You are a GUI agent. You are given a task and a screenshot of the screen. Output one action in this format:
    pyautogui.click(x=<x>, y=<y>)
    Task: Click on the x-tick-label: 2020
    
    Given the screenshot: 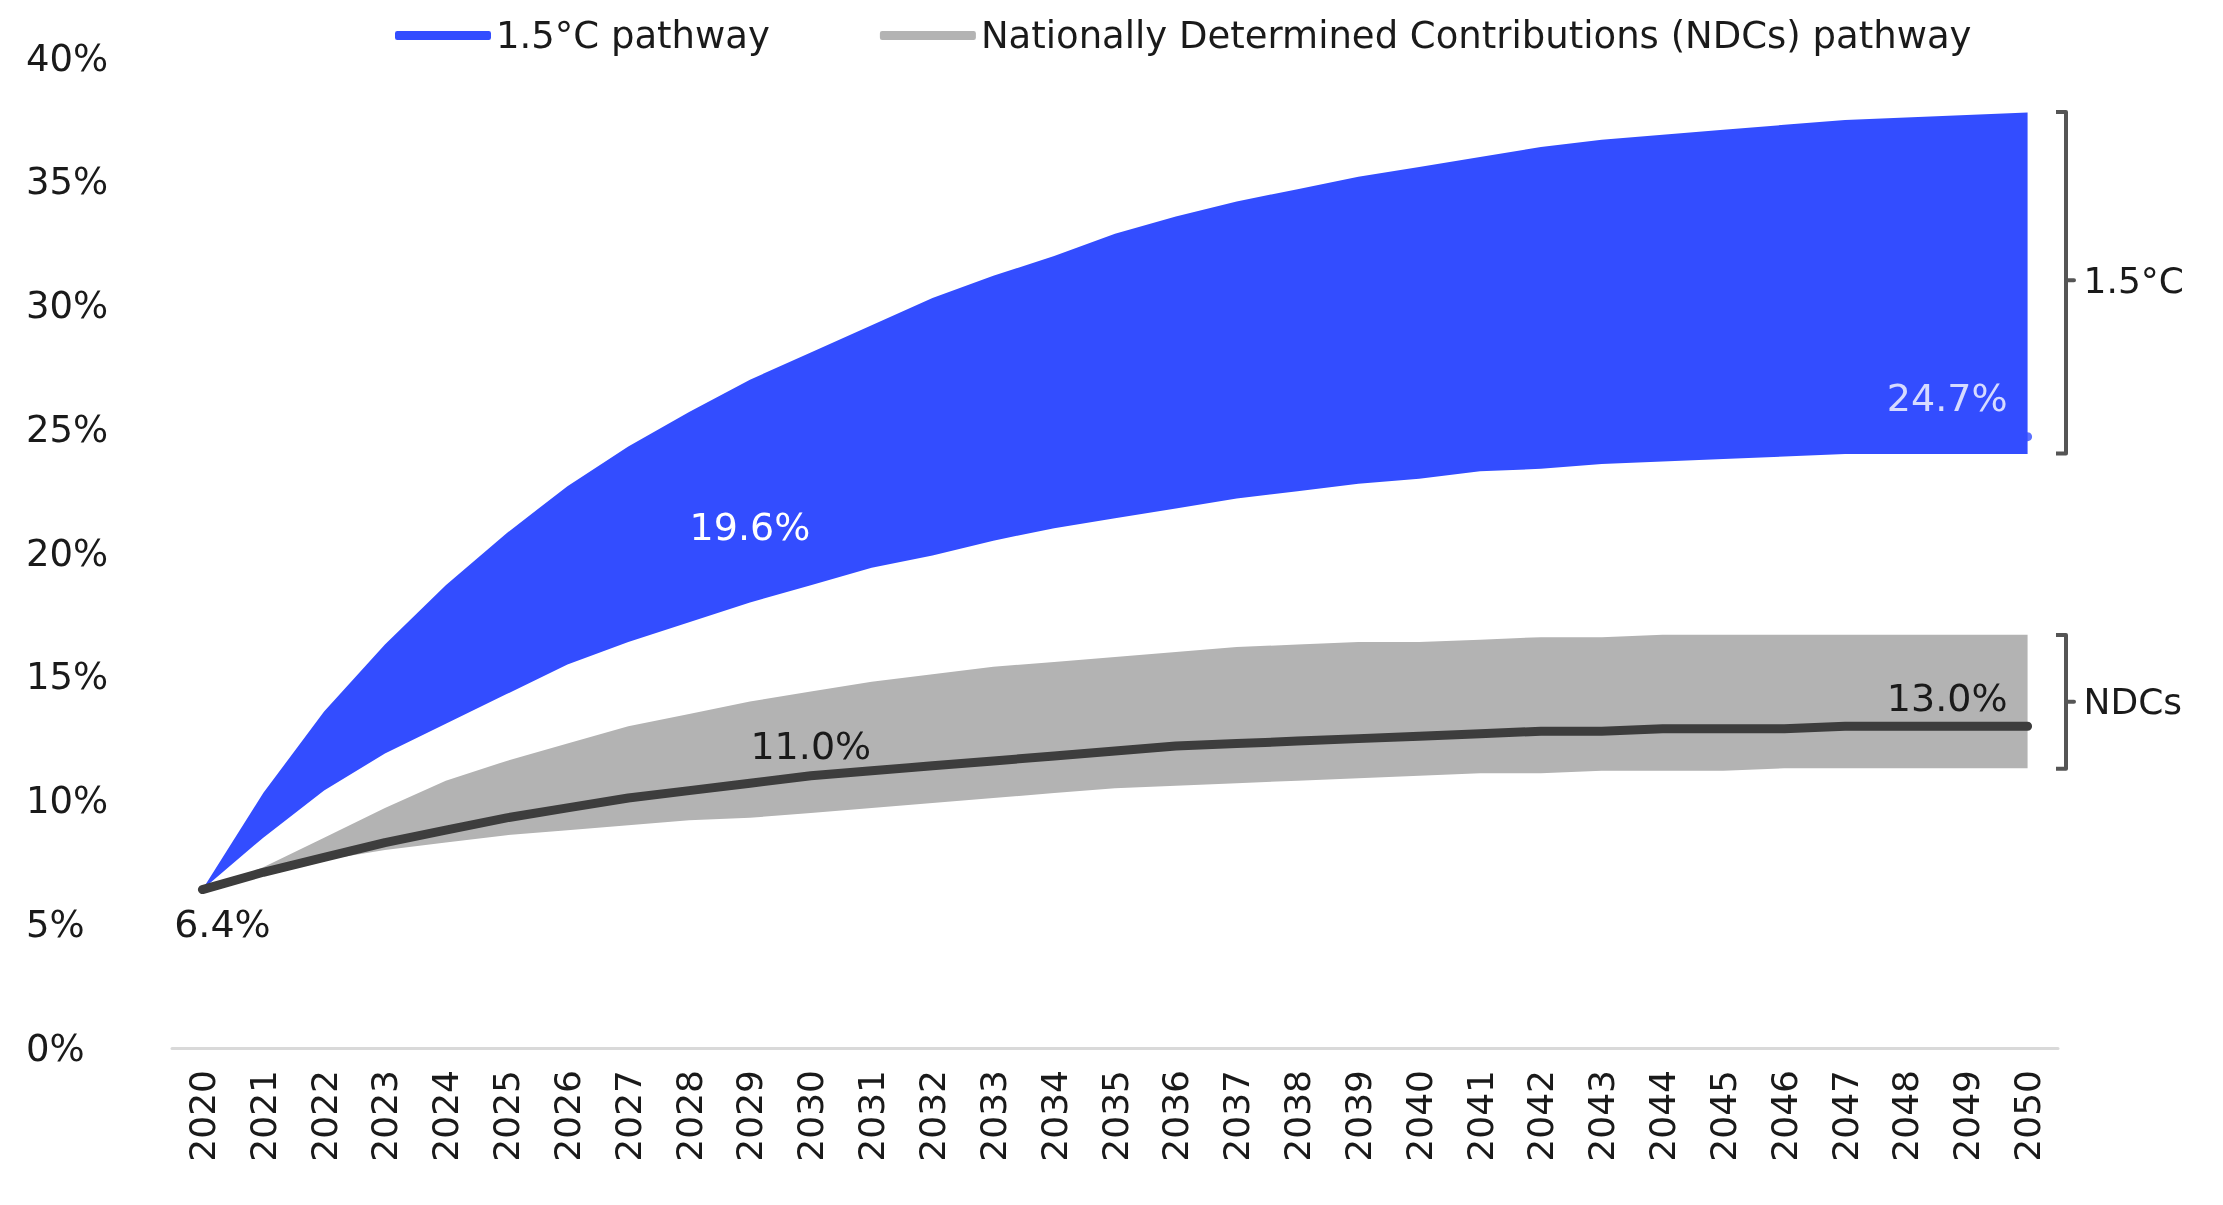 What is the action you would take?
    pyautogui.click(x=202, y=1116)
    